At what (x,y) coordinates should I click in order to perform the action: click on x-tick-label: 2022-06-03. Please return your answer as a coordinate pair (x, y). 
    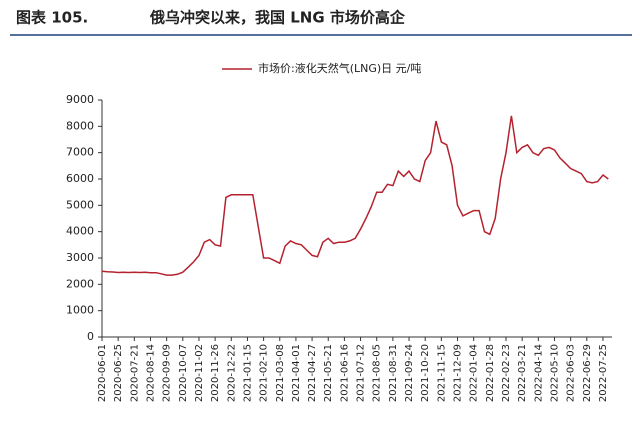
    Looking at the image, I should click on (571, 373).